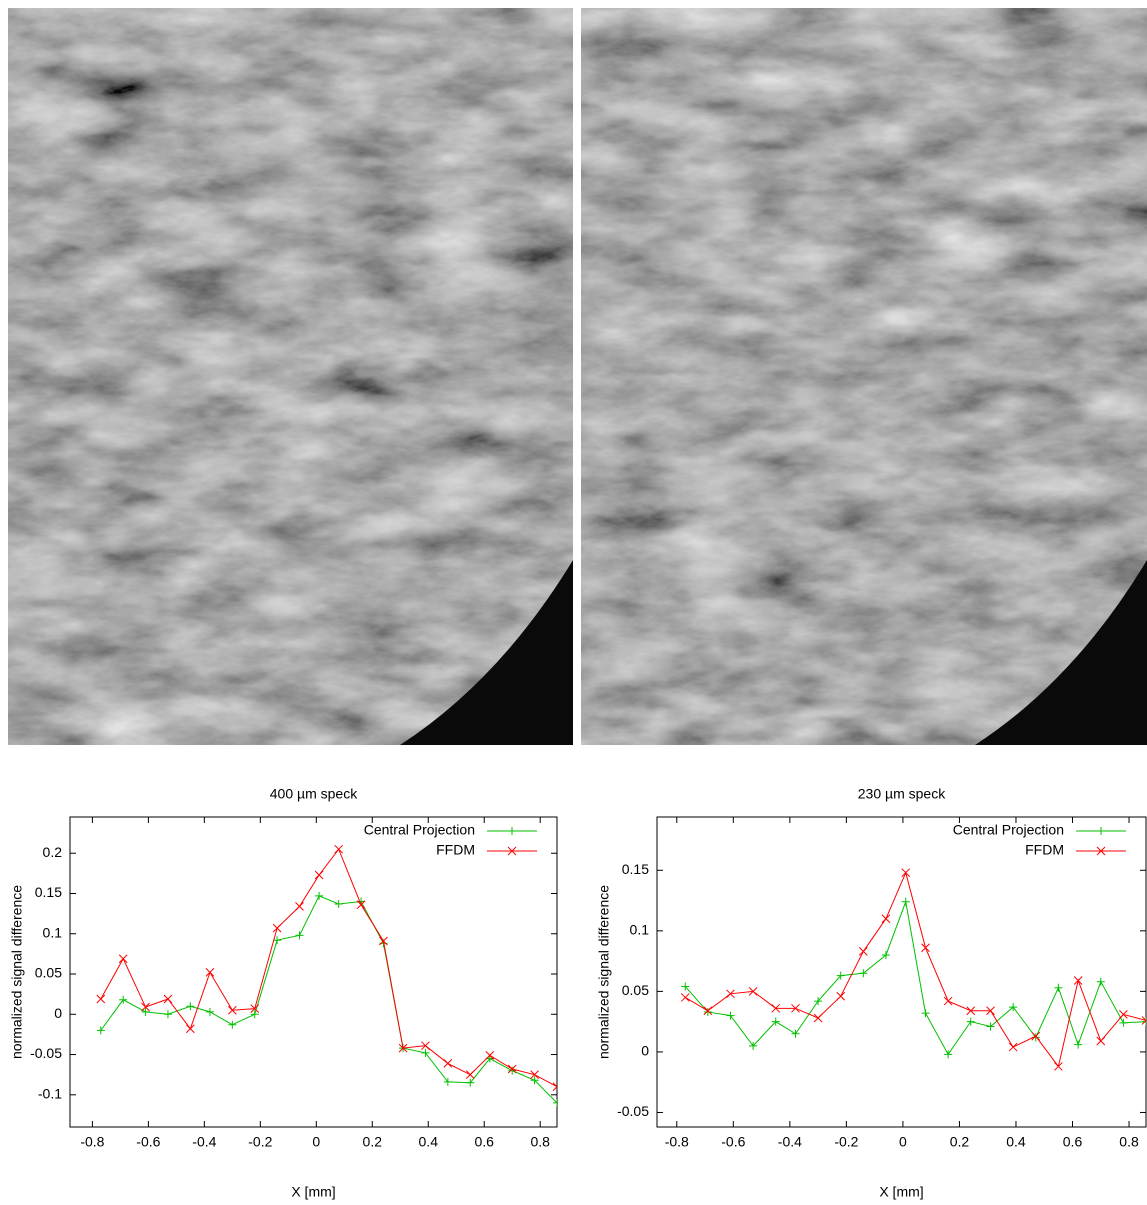  What do you see at coordinates (314, 794) in the screenshot?
I see `chart-title: 400 µm speck` at bounding box center [314, 794].